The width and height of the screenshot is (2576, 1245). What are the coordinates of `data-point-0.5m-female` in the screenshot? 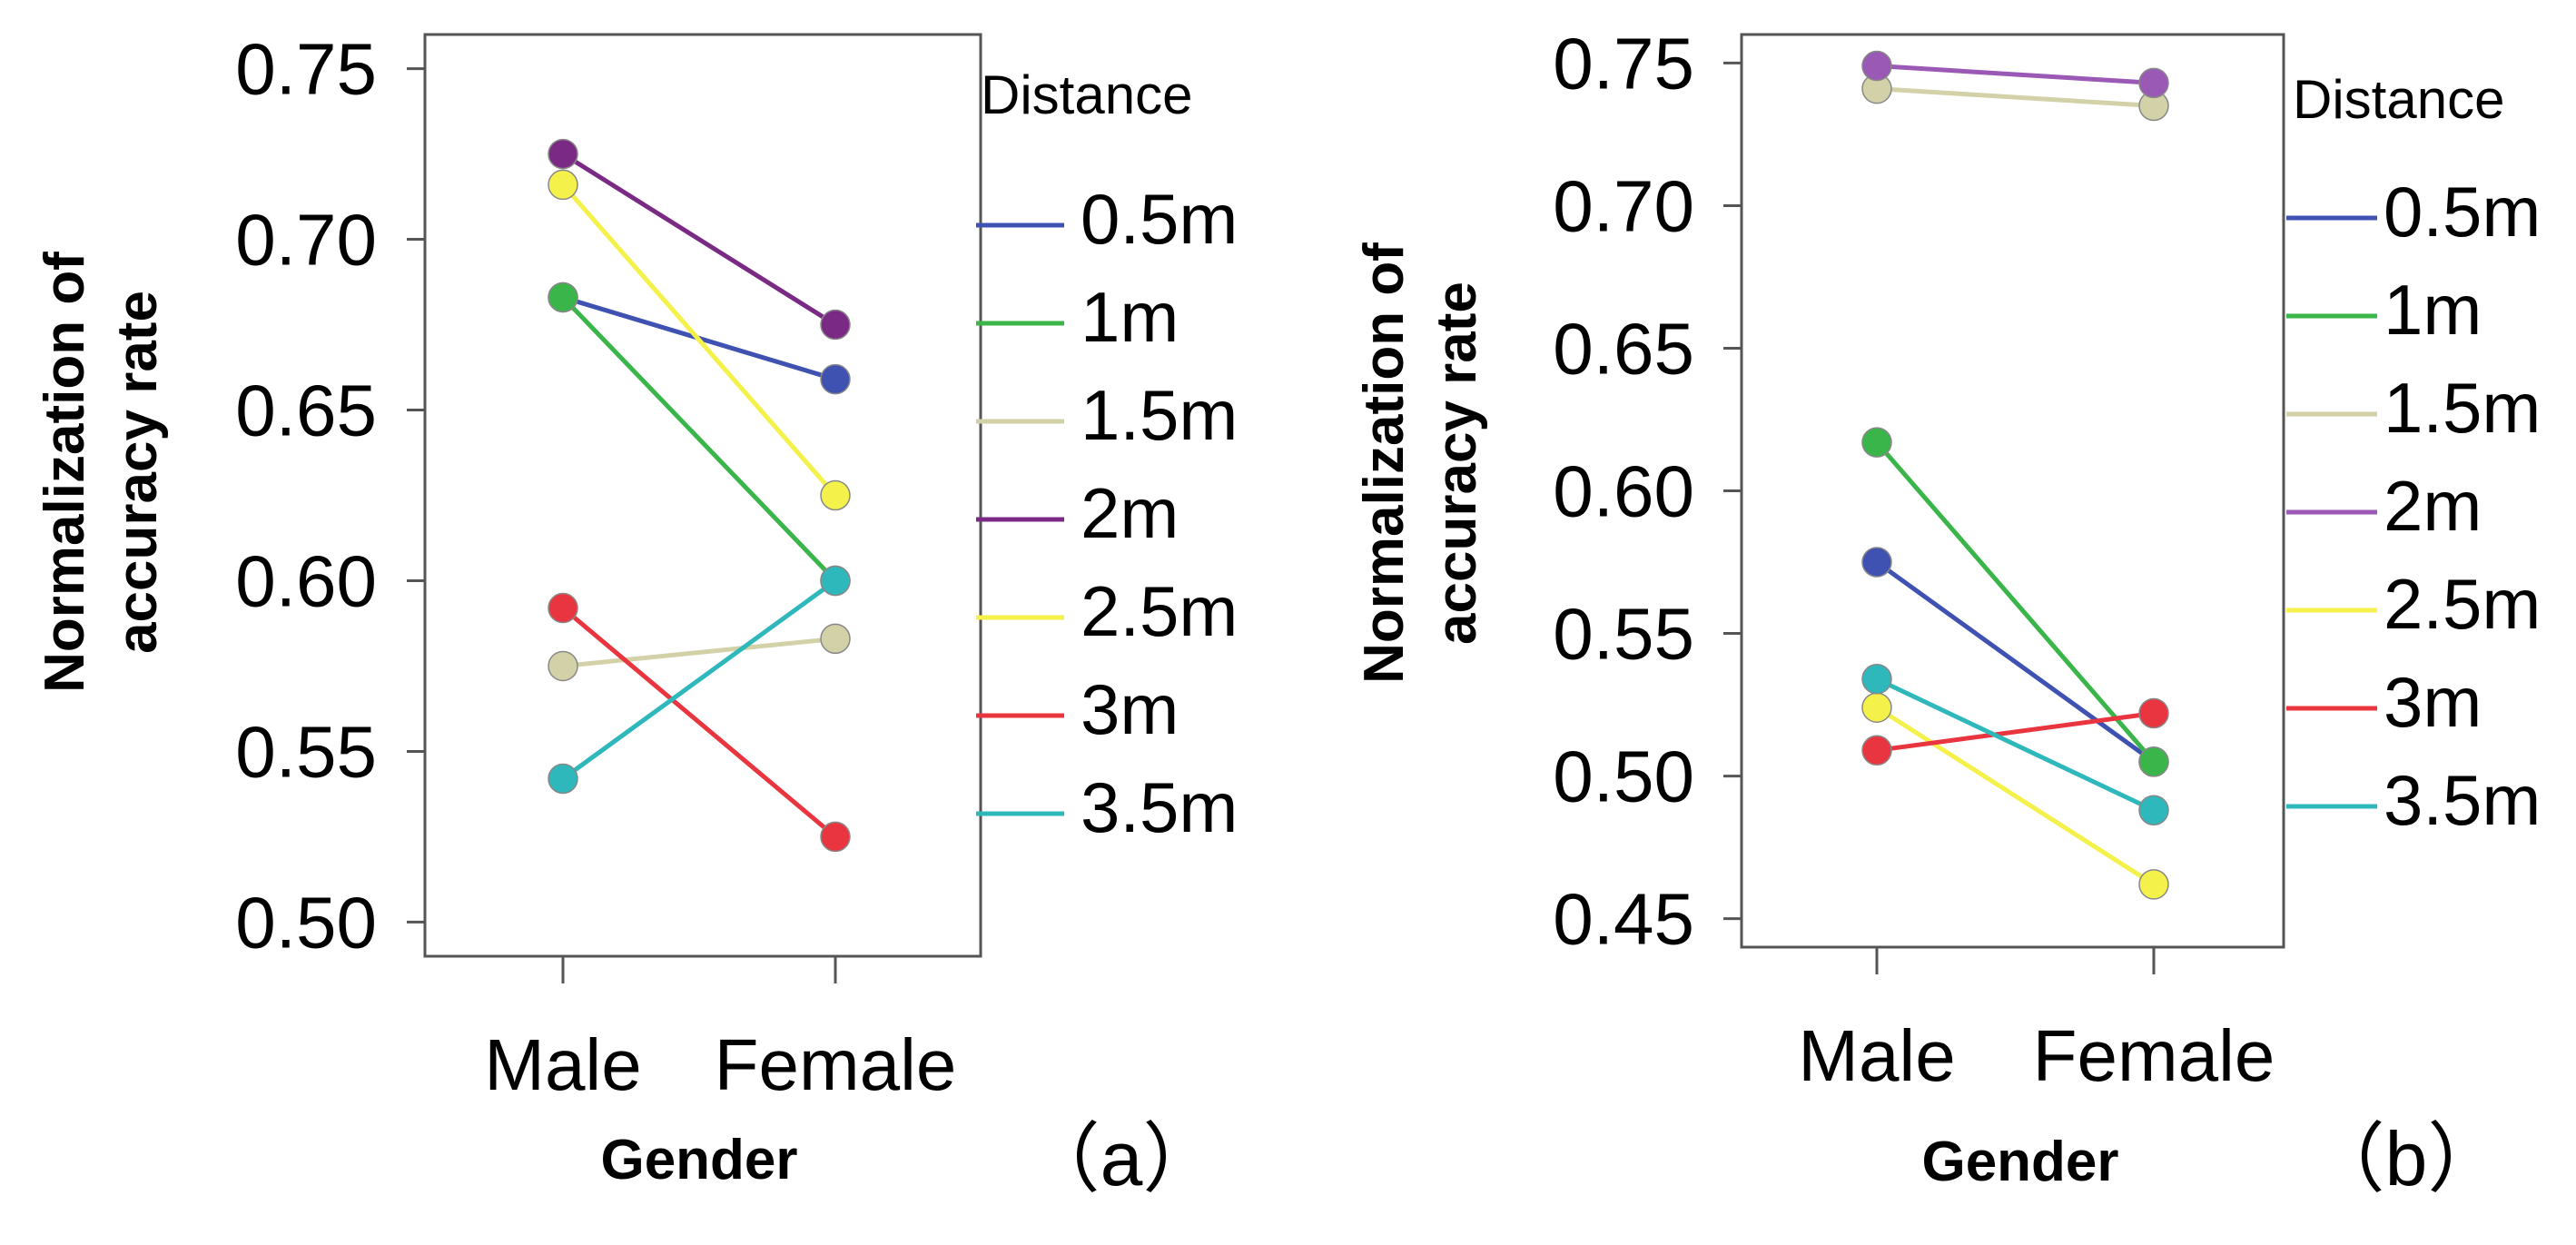 It's located at (835, 379).